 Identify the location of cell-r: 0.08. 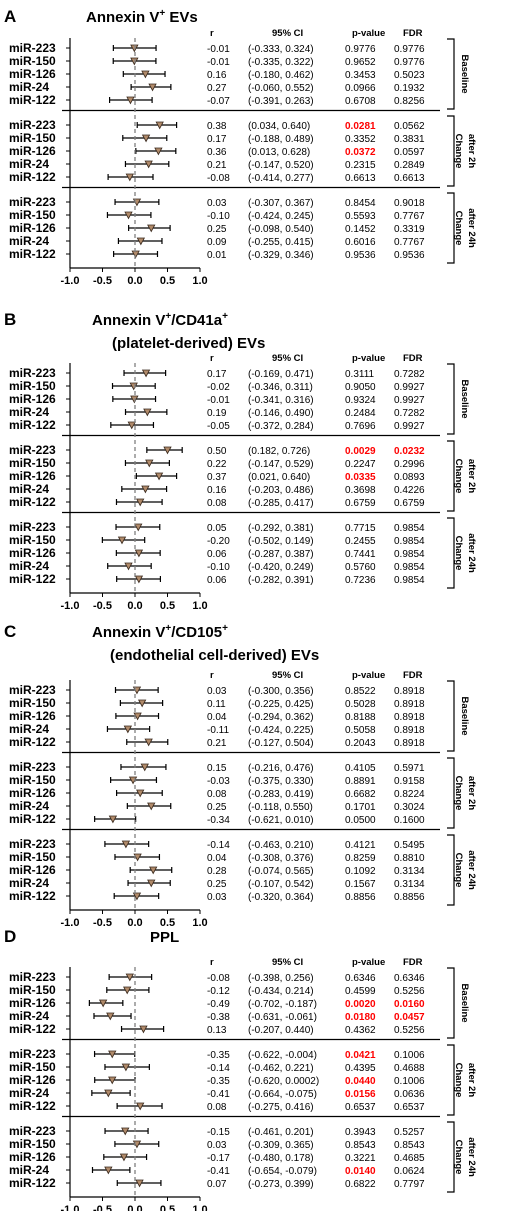
(217, 503).